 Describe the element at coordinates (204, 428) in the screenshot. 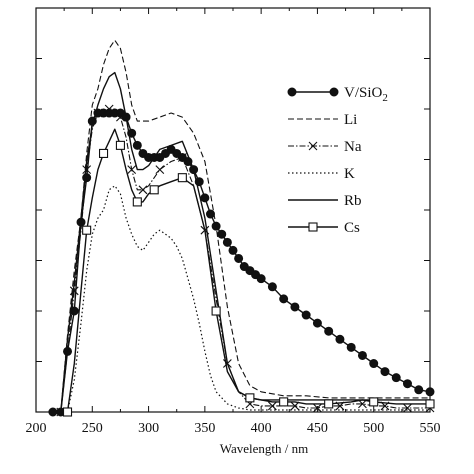

I see `x-tick-label-350: 350` at that location.